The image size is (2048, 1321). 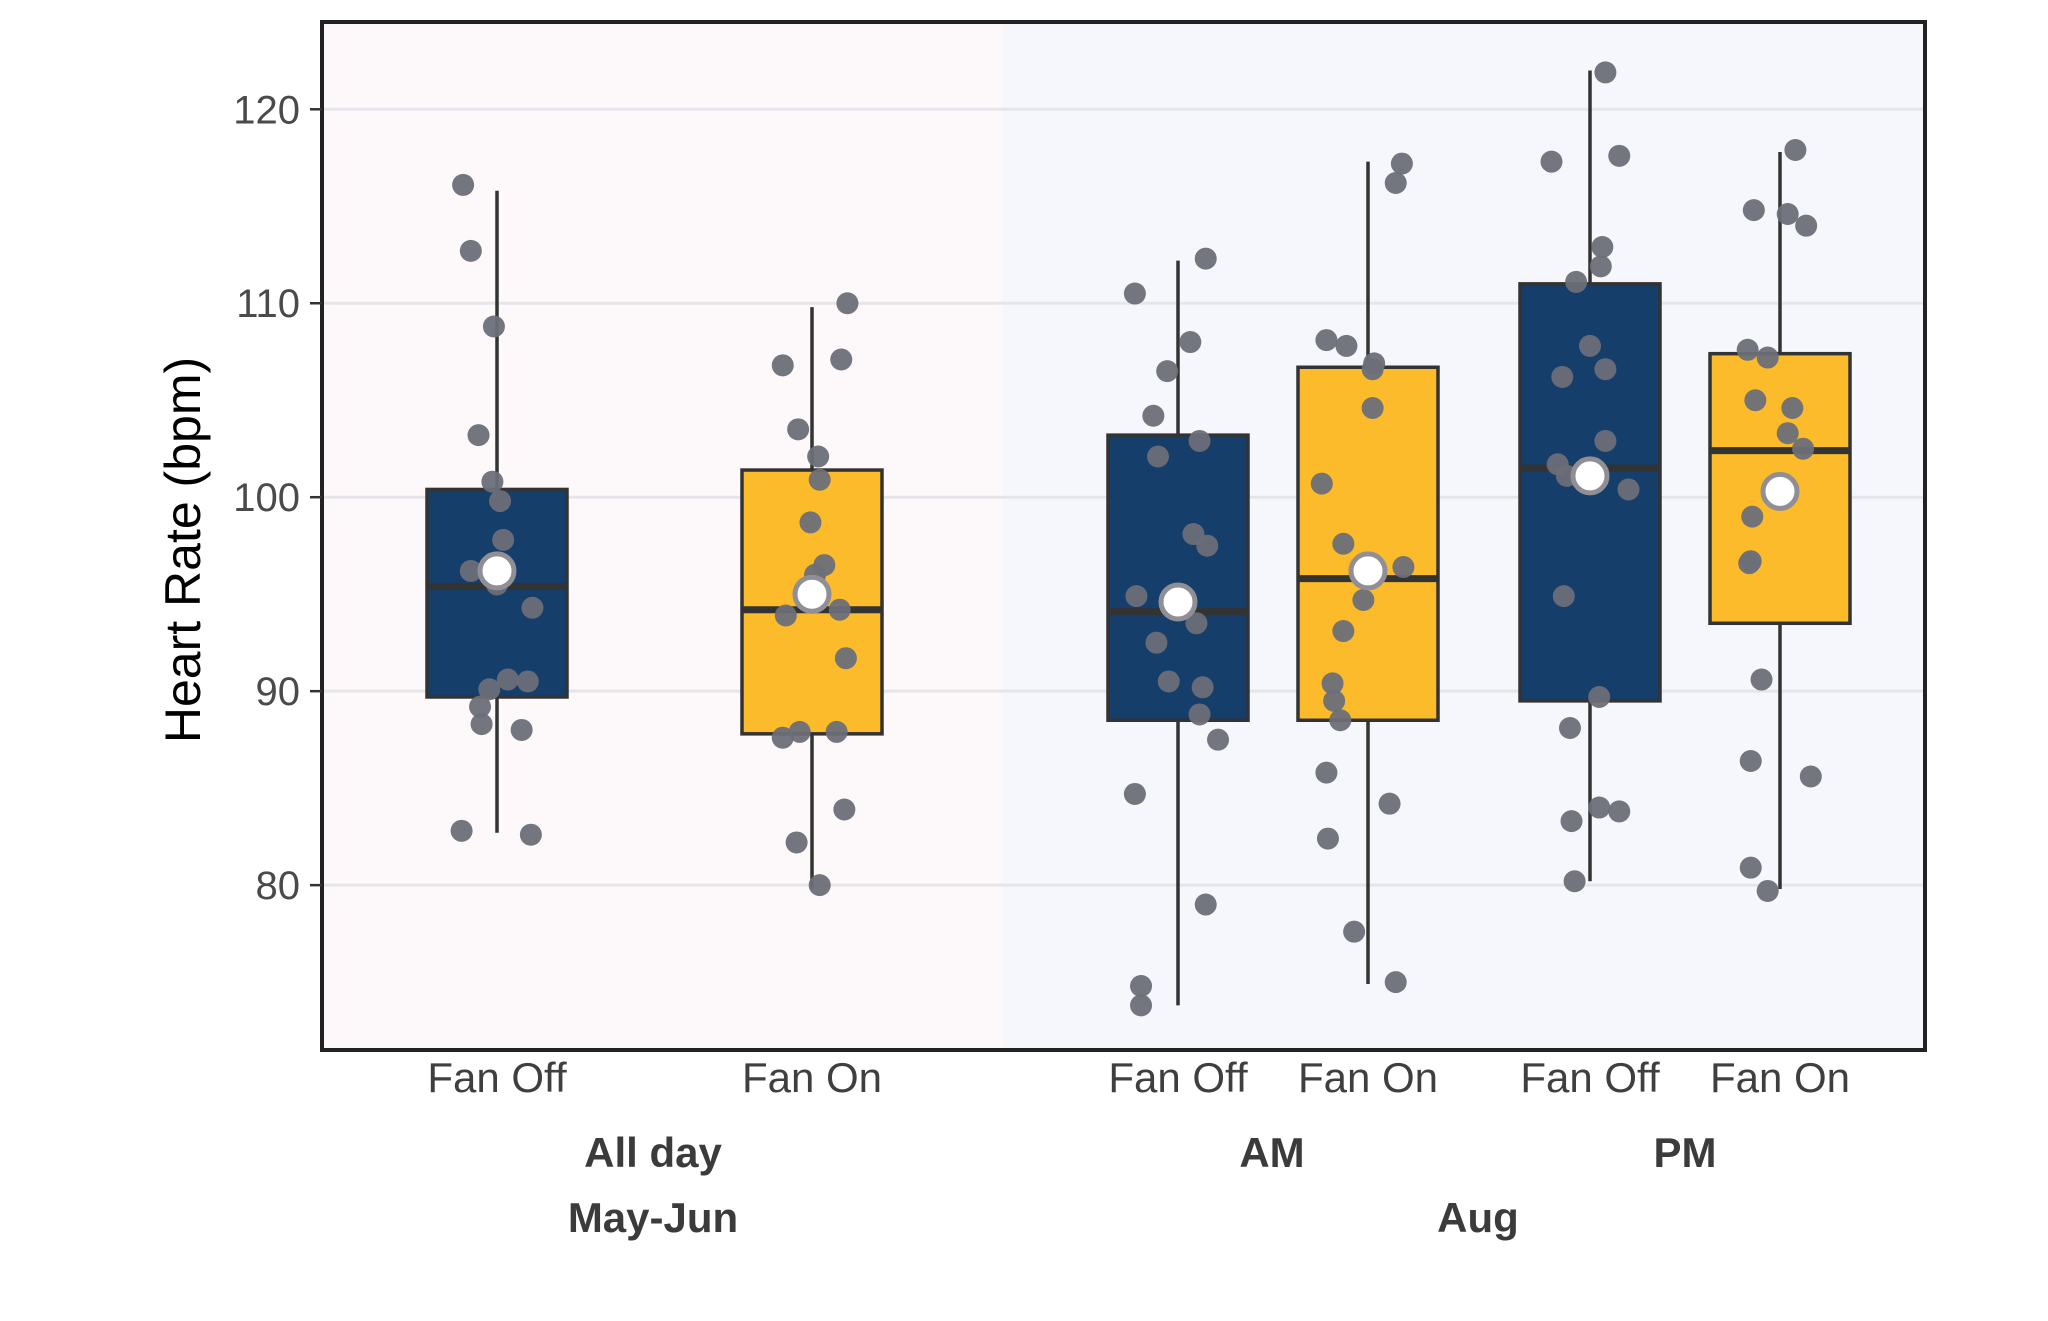 I want to click on time-group-label: AM, so click(x=1271, y=1152).